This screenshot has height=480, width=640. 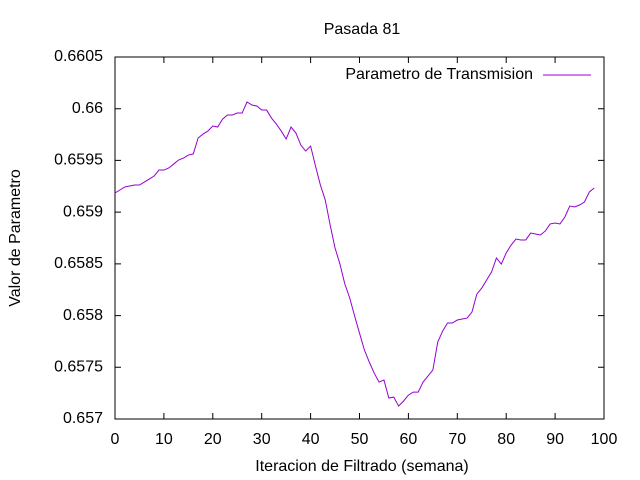 What do you see at coordinates (83, 315) in the screenshot?
I see `y-tick-label: 0.658` at bounding box center [83, 315].